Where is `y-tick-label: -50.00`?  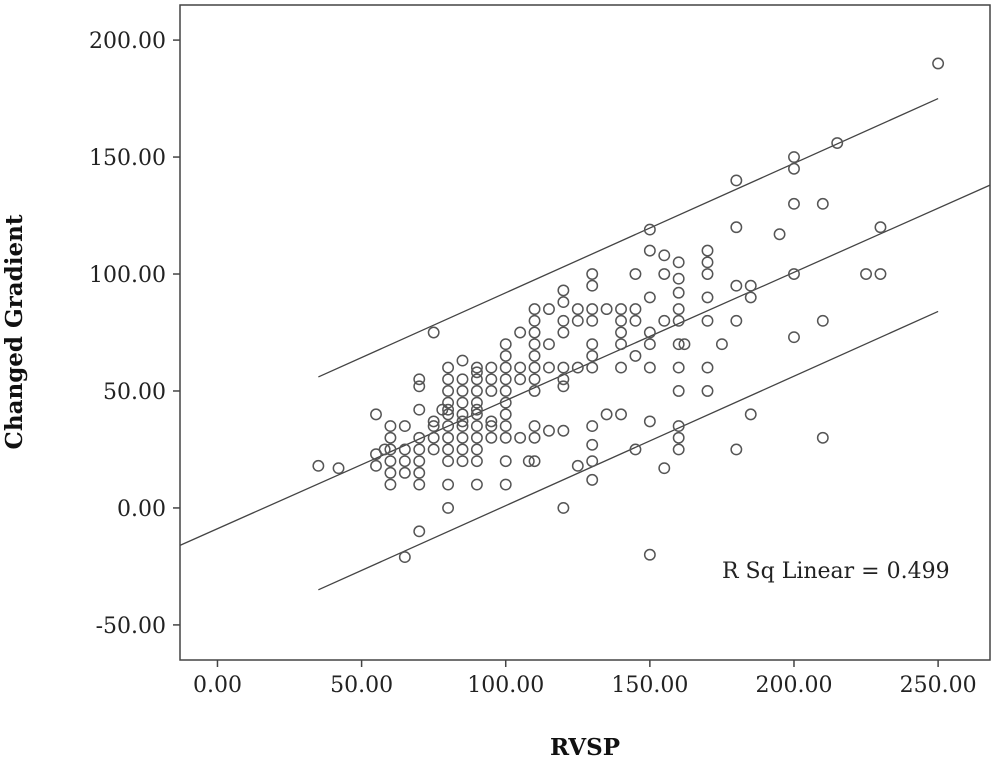
y-tick-label: -50.00 is located at coordinates (131, 626).